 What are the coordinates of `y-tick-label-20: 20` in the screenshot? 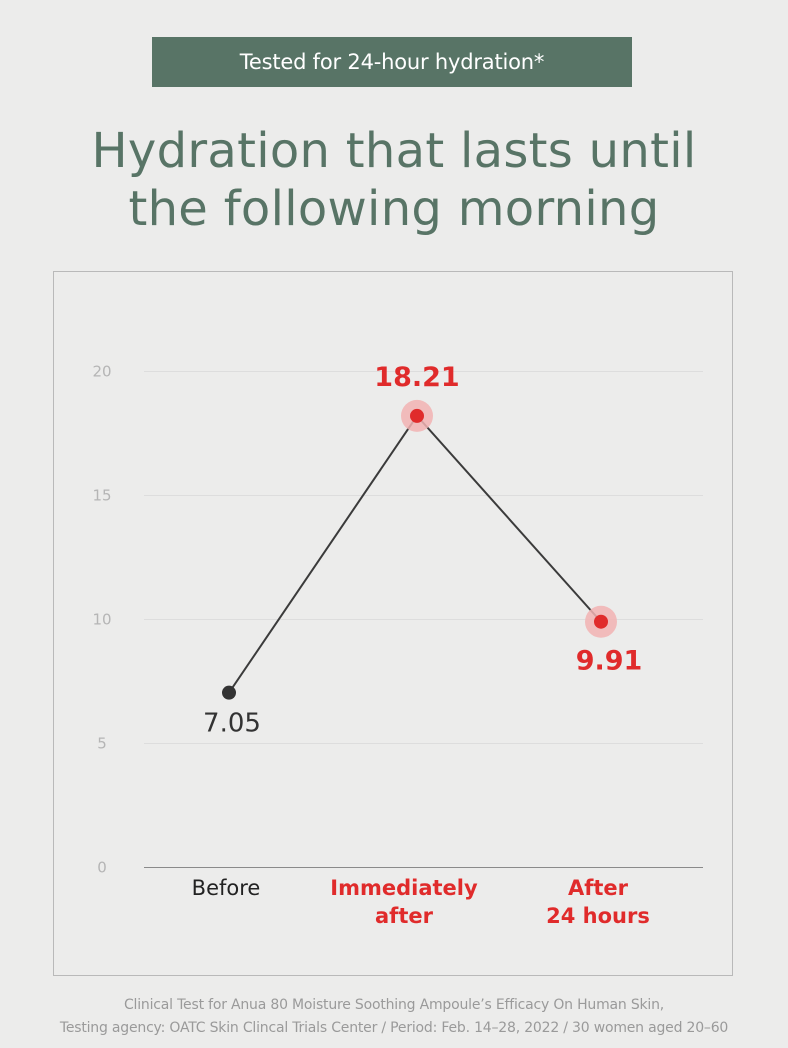 It's located at (101, 372).